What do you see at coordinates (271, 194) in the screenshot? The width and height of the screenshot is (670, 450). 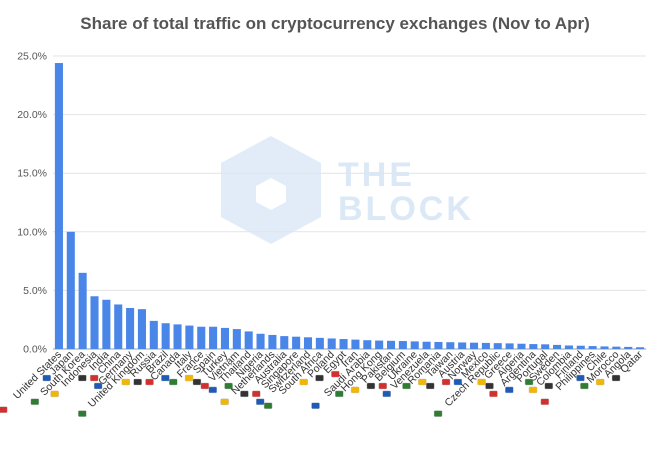 I see `watermark-cube-icon` at bounding box center [271, 194].